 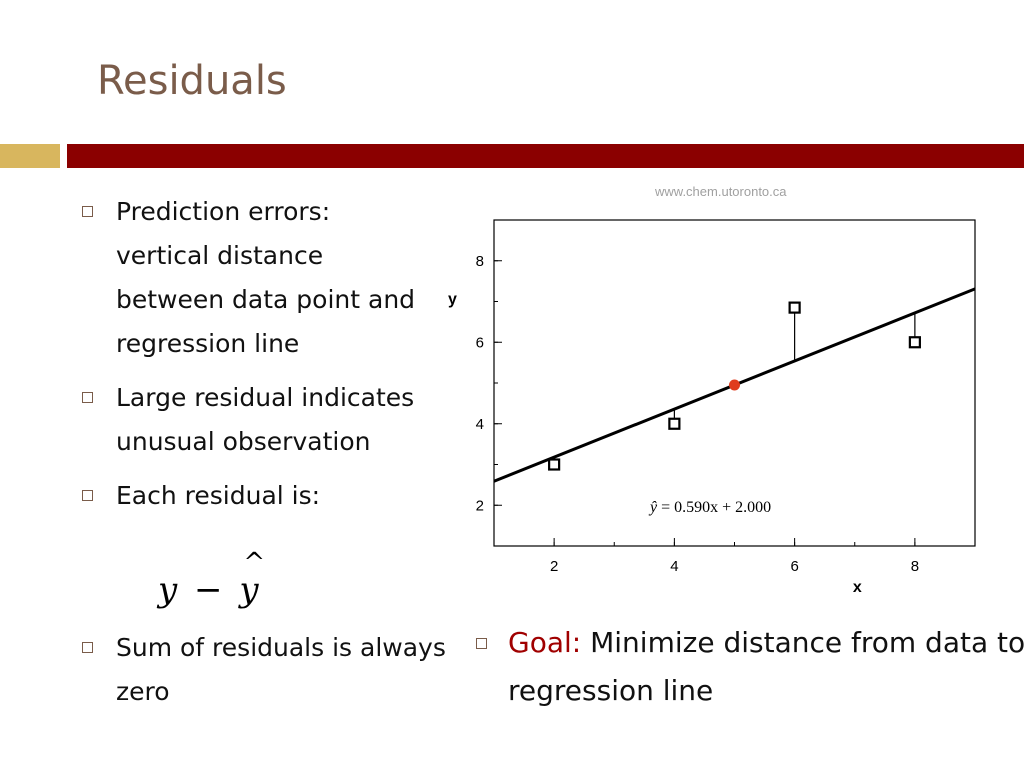 What do you see at coordinates (915, 566) in the screenshot?
I see `x-tick-label: 8` at bounding box center [915, 566].